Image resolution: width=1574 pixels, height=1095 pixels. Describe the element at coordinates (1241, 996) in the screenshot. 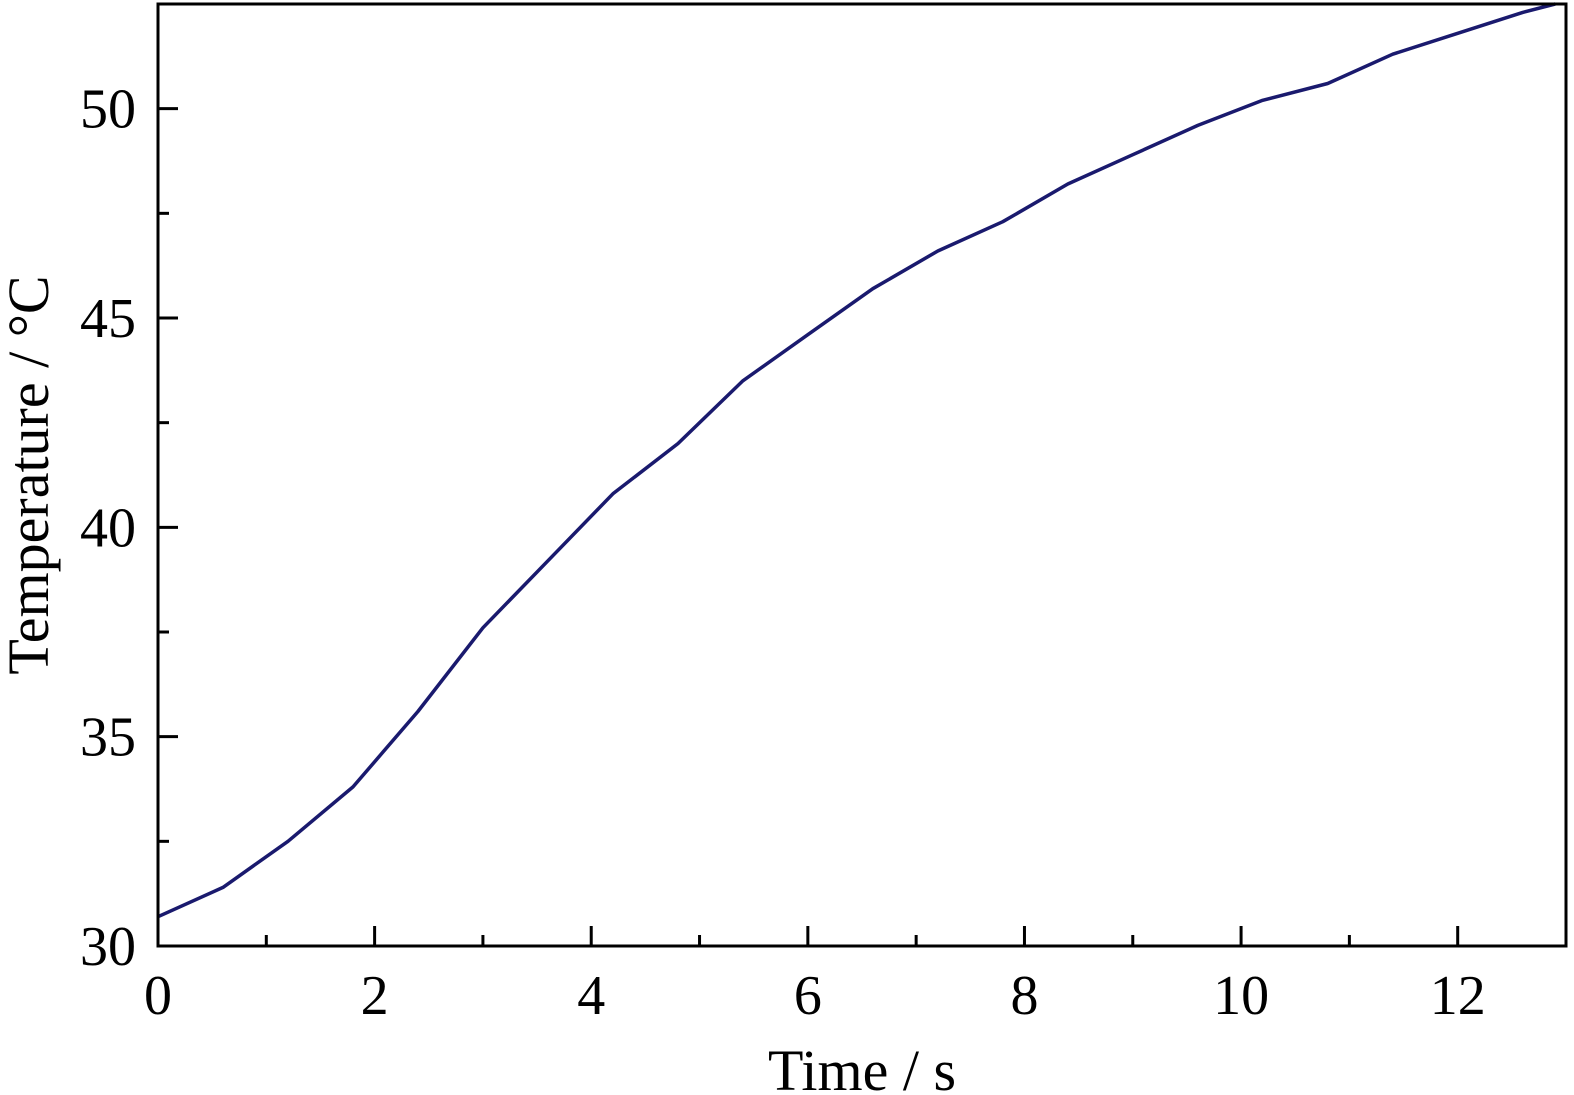

I see `x-tick-label: 10` at that location.